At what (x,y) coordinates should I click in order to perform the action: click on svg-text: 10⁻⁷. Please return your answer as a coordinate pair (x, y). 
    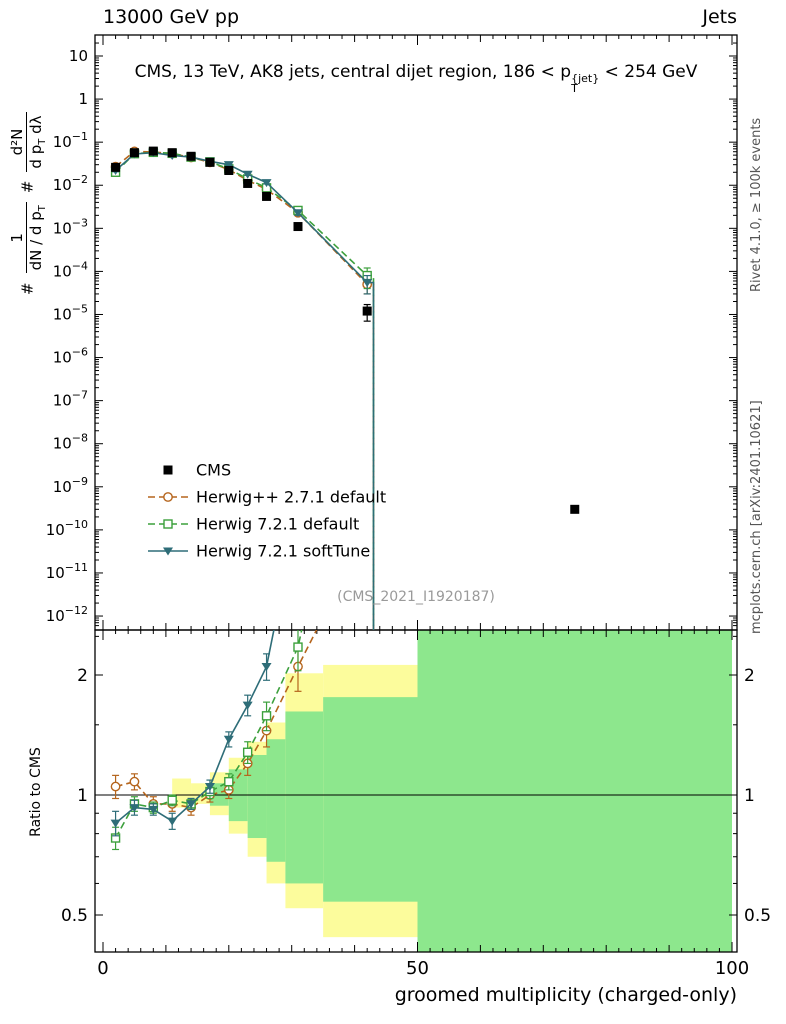
    Looking at the image, I should click on (70, 399).